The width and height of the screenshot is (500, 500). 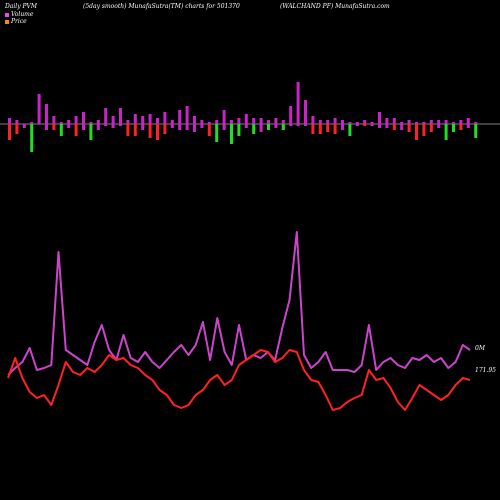 What do you see at coordinates (19, 21) in the screenshot?
I see `legend-price-label: Price` at bounding box center [19, 21].